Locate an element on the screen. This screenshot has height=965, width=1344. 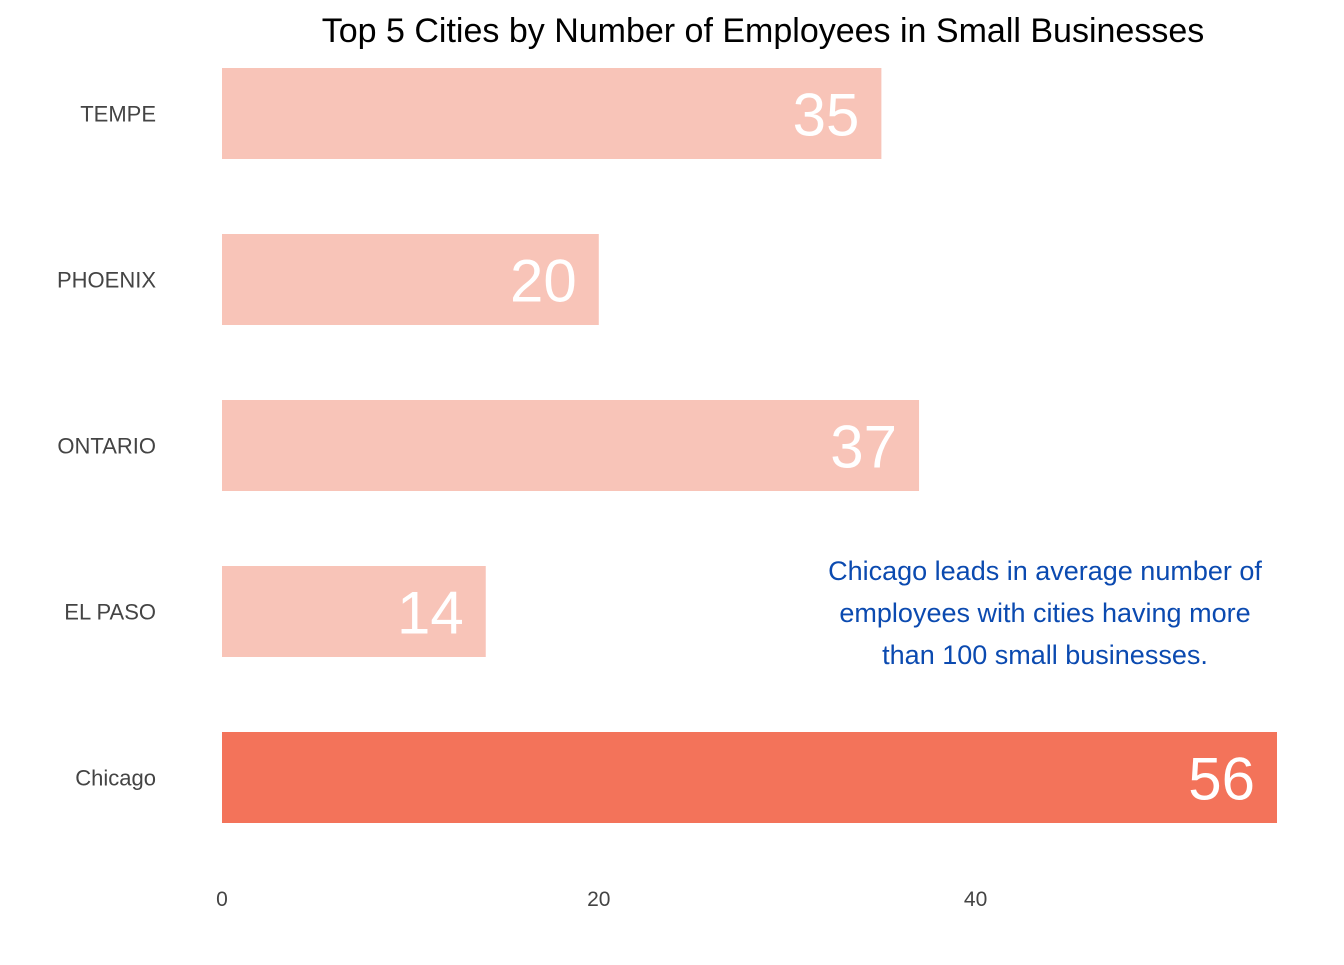
y-tick-label: Chicago is located at coordinates (115, 778).